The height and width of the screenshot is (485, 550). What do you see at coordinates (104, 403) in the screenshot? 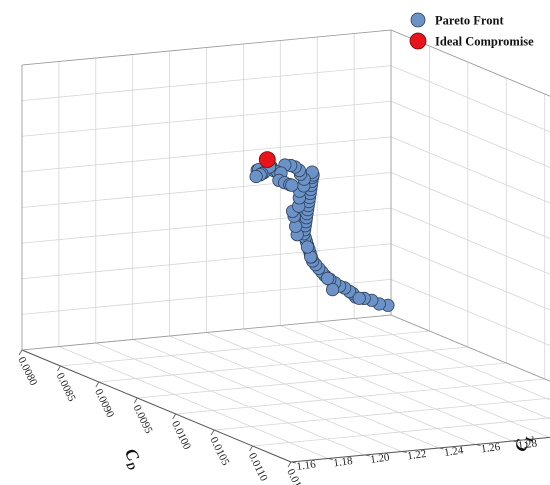
I see `x-tick-label: 0.0090` at bounding box center [104, 403].